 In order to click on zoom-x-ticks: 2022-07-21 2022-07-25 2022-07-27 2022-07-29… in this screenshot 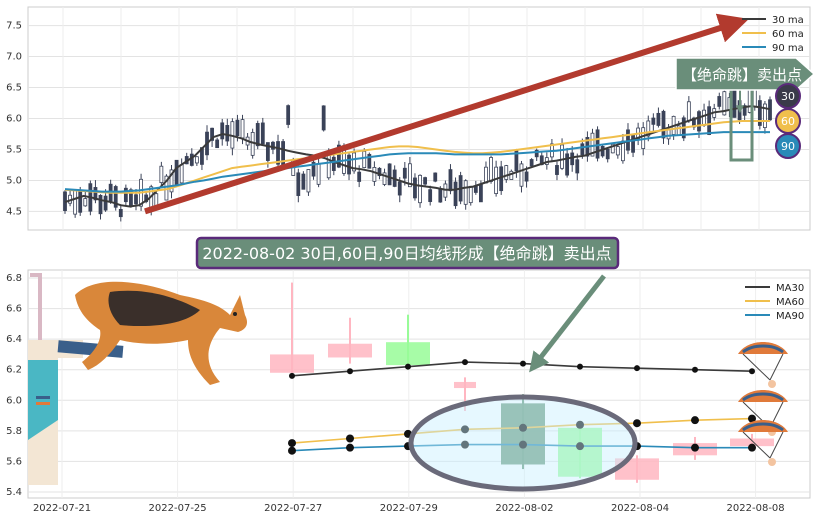, I will do `click(409, 508)`.